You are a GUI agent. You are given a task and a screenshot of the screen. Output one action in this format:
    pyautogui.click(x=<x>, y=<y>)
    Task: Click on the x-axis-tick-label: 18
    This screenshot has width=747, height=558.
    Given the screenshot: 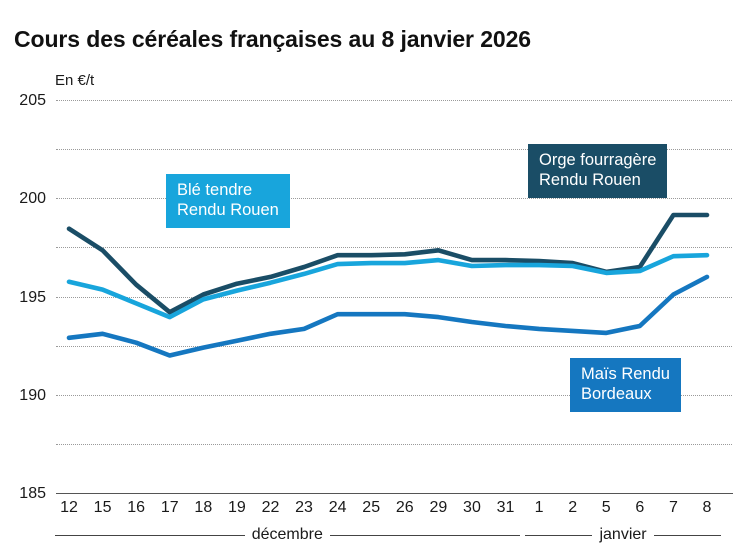 What is the action you would take?
    pyautogui.click(x=203, y=507)
    